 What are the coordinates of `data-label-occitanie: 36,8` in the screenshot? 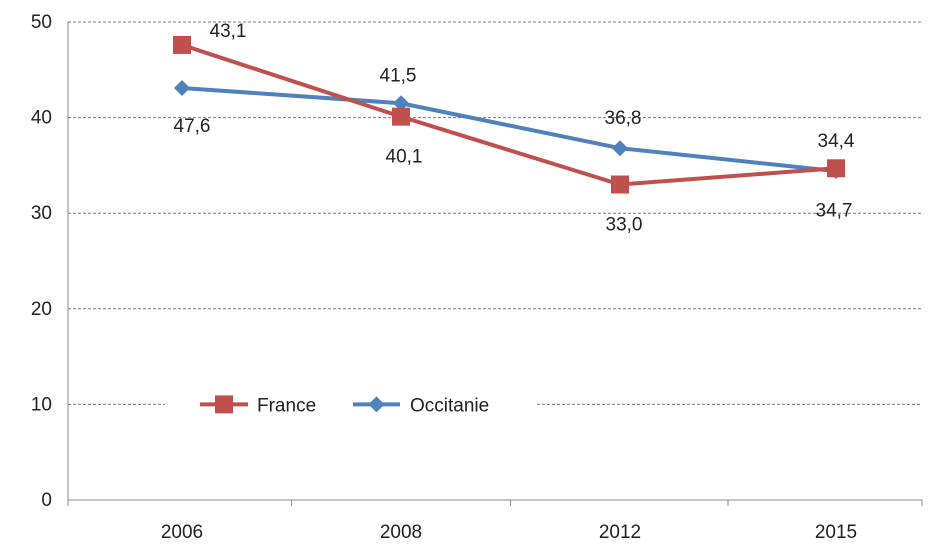 It's located at (623, 118).